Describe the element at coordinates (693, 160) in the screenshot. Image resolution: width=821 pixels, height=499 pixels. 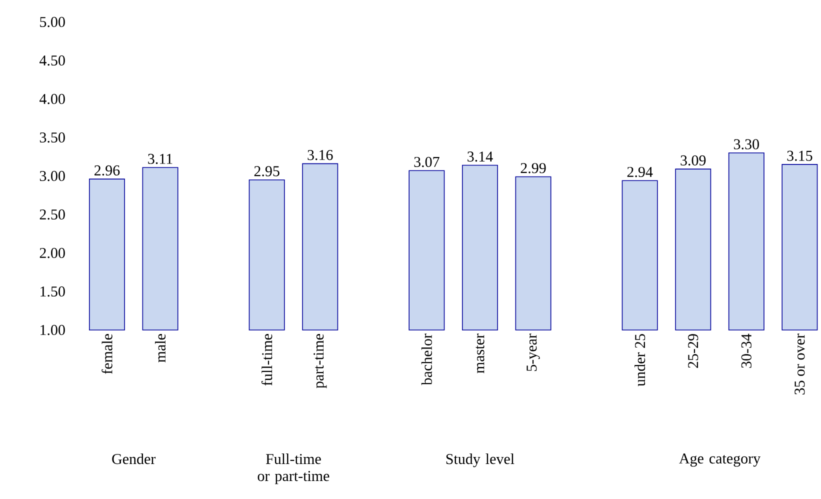
I see `data-label: 3.09` at that location.